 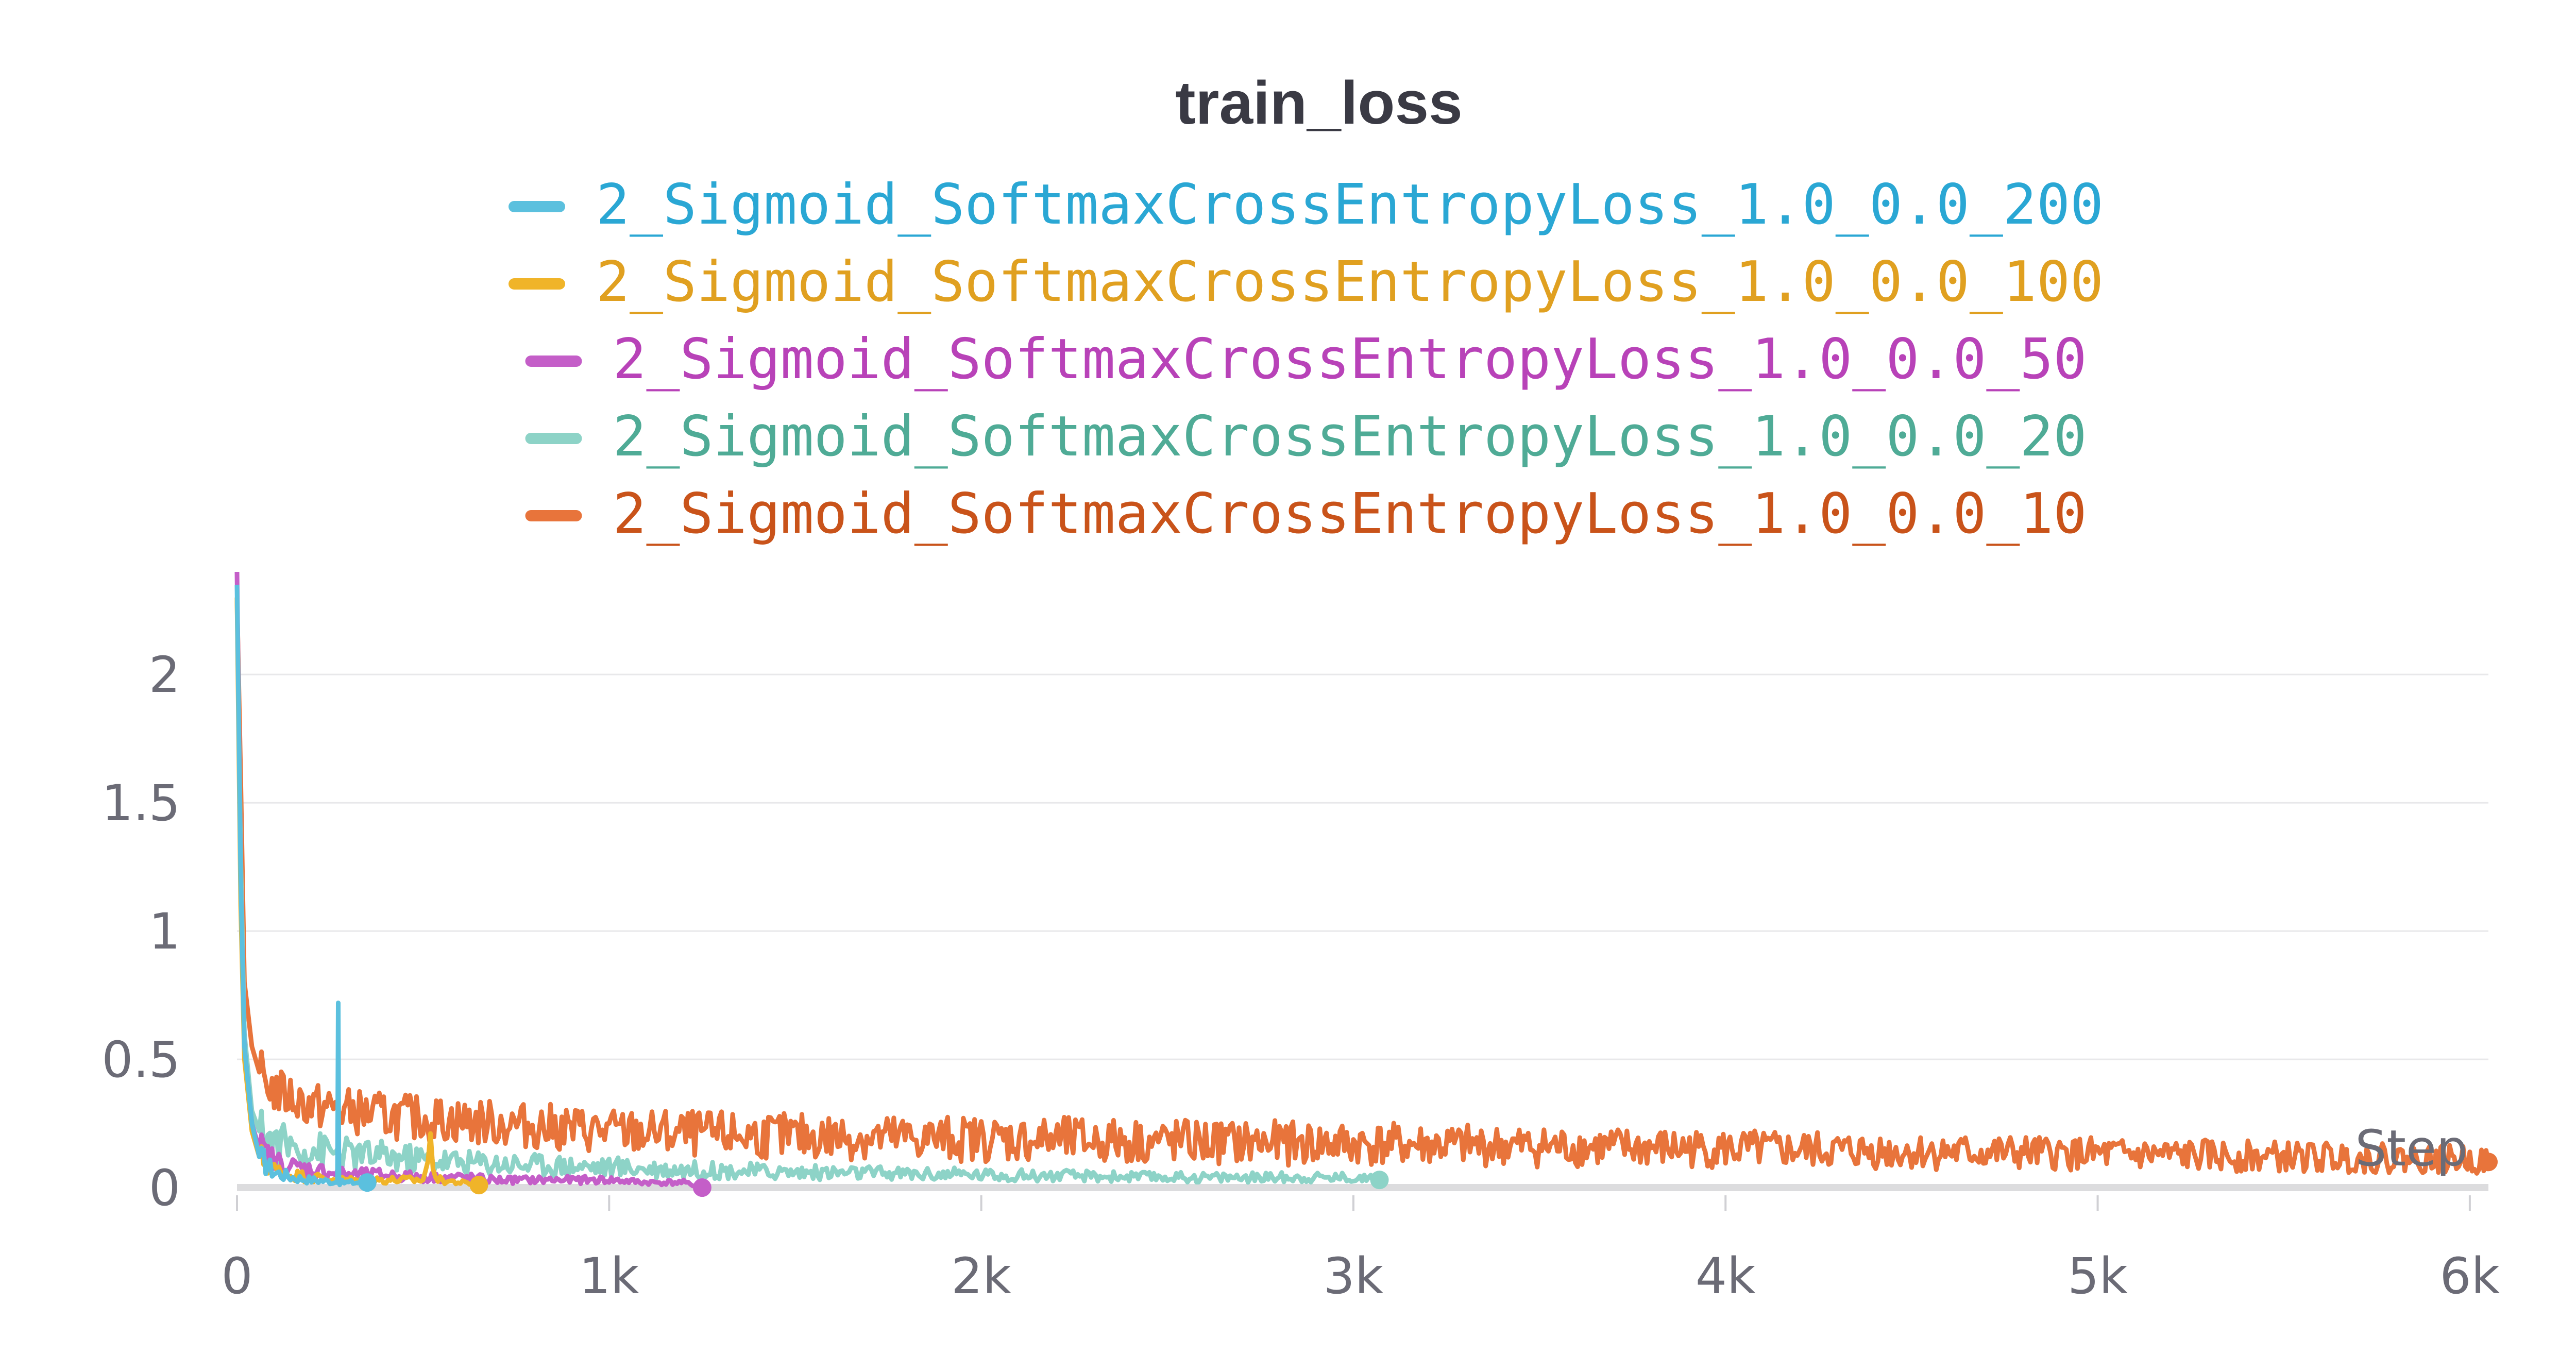 I want to click on x-axis-label: Step, so click(x=2411, y=1149).